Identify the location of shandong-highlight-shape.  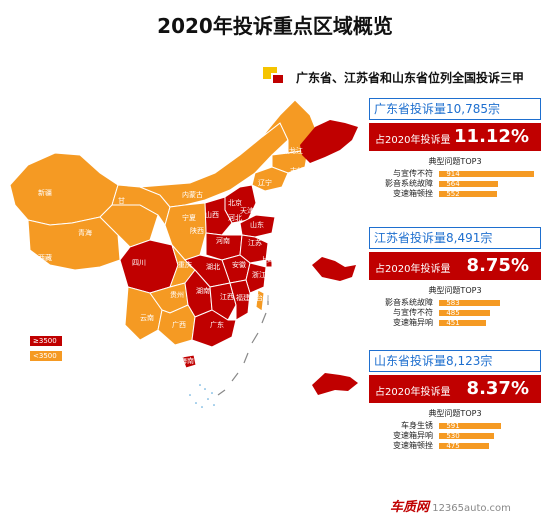
(335, 384).